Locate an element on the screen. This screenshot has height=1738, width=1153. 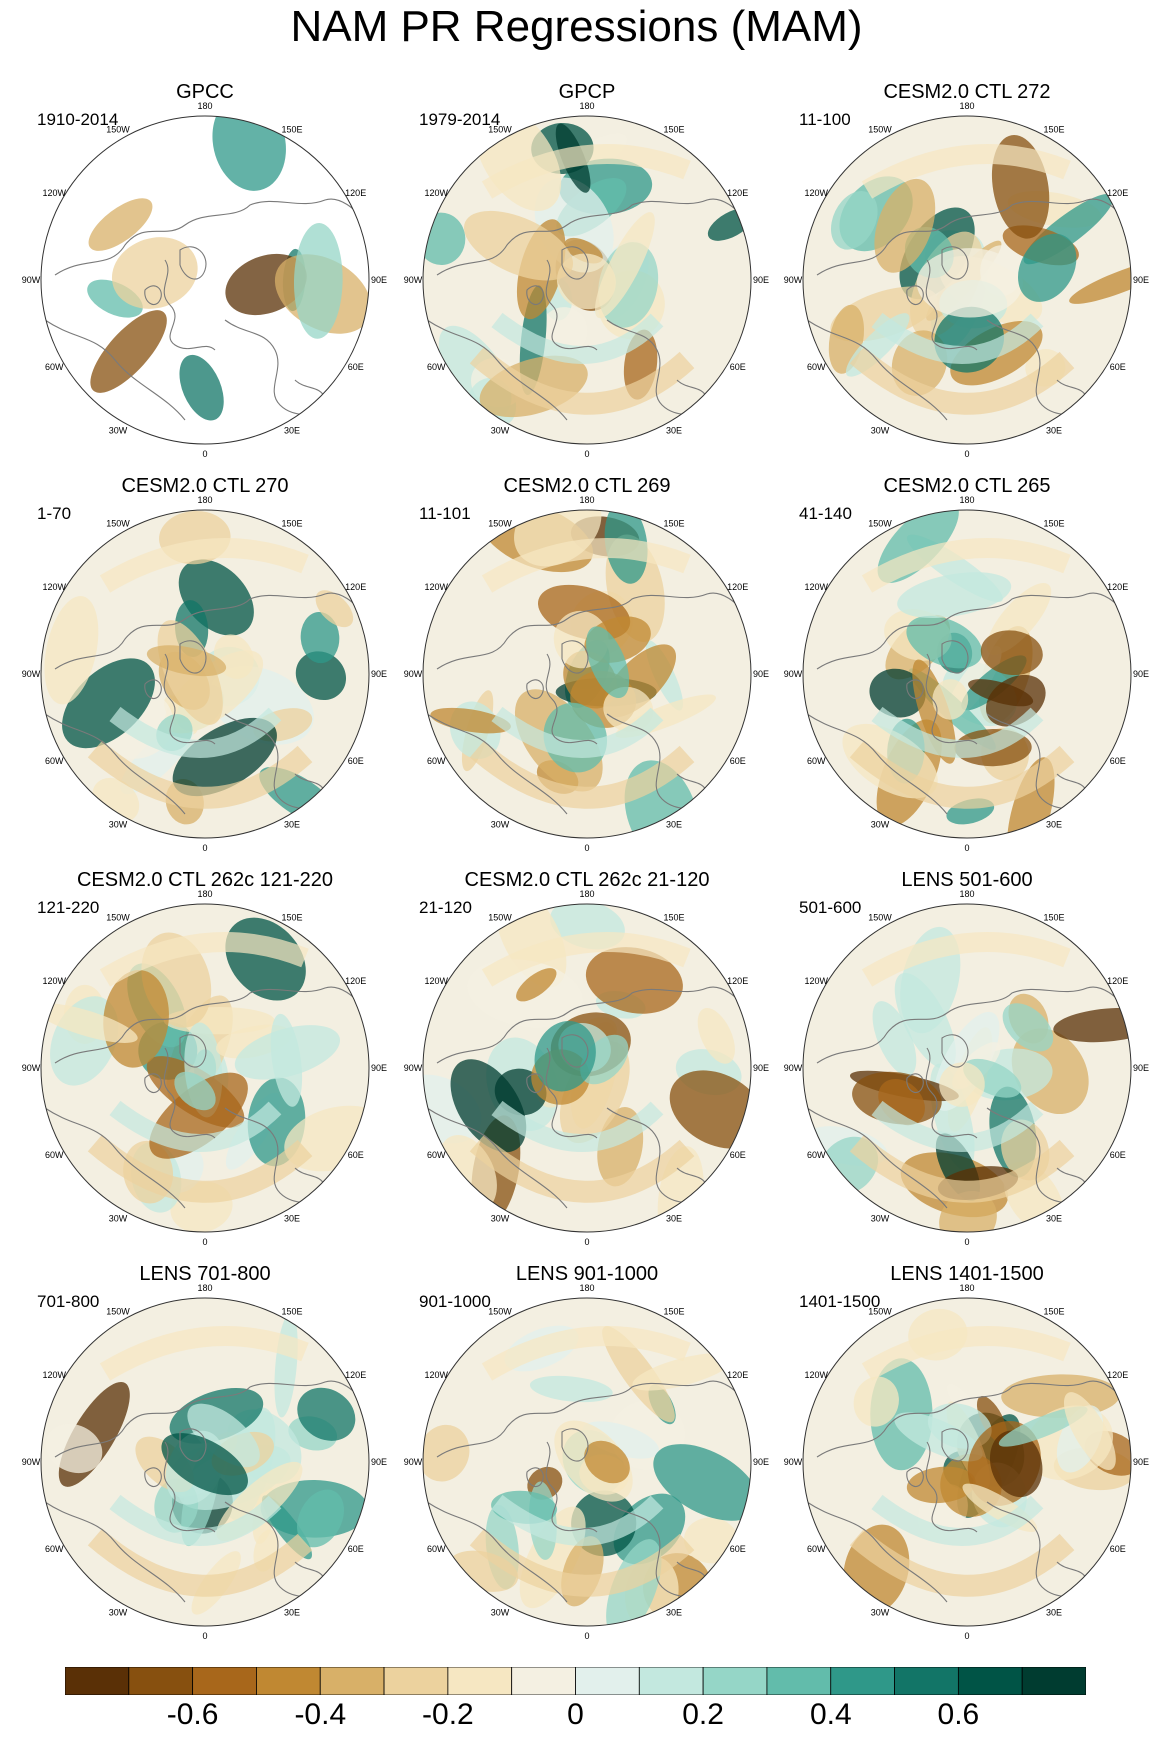
colorbar is located at coordinates (575, 1681).